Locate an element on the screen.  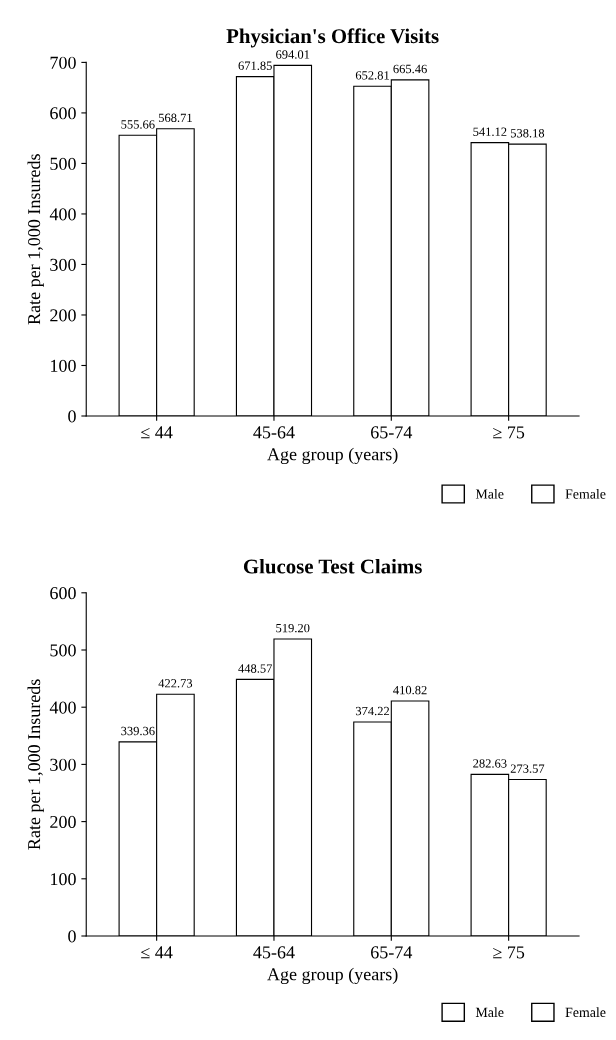
data-label: 694.01 is located at coordinates (293, 54).